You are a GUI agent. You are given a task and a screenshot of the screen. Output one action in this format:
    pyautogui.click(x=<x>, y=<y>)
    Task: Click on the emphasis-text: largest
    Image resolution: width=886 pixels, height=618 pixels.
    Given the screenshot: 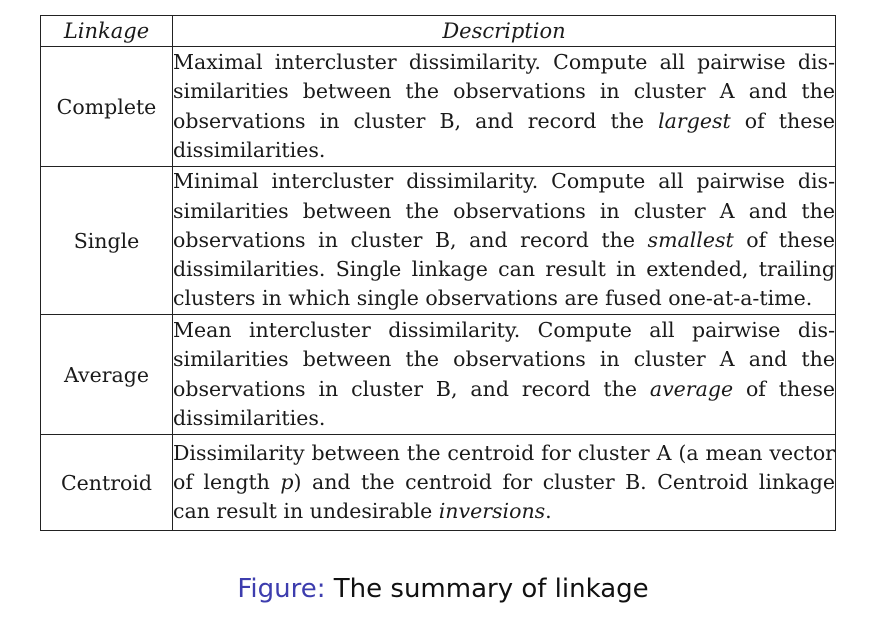 What is the action you would take?
    pyautogui.click(x=694, y=120)
    